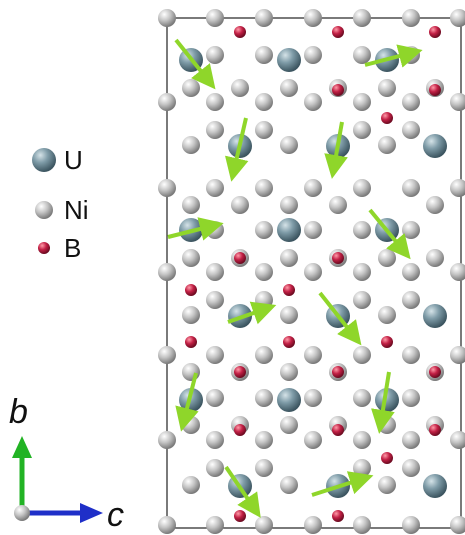  Describe the element at coordinates (22, 447) in the screenshot. I see `b-axis-arrowhead` at that location.